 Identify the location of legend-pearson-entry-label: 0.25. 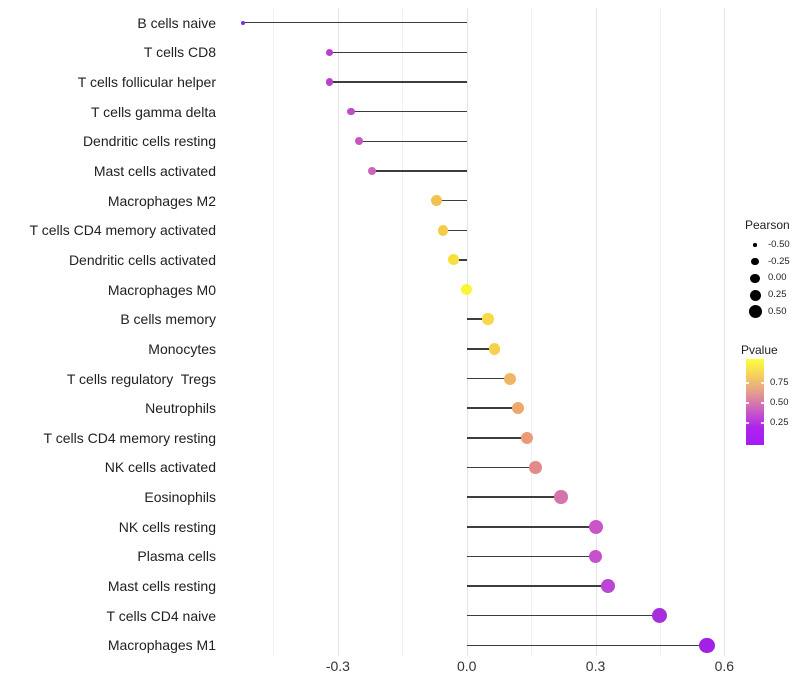
(777, 295).